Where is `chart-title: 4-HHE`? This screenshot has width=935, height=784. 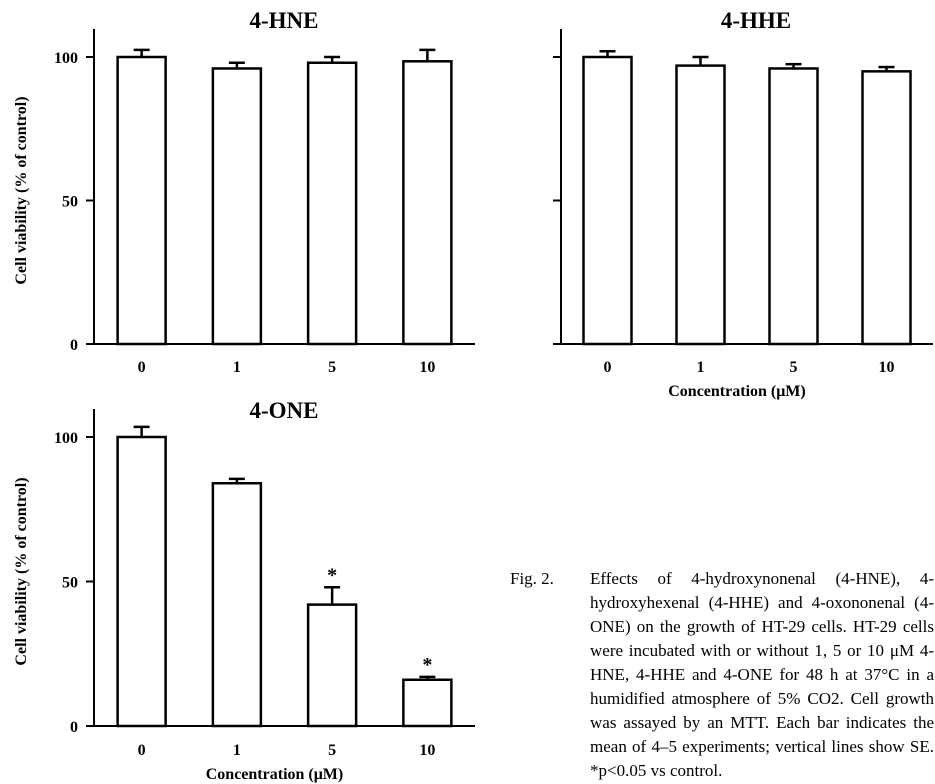 chart-title: 4-HHE is located at coordinates (756, 20).